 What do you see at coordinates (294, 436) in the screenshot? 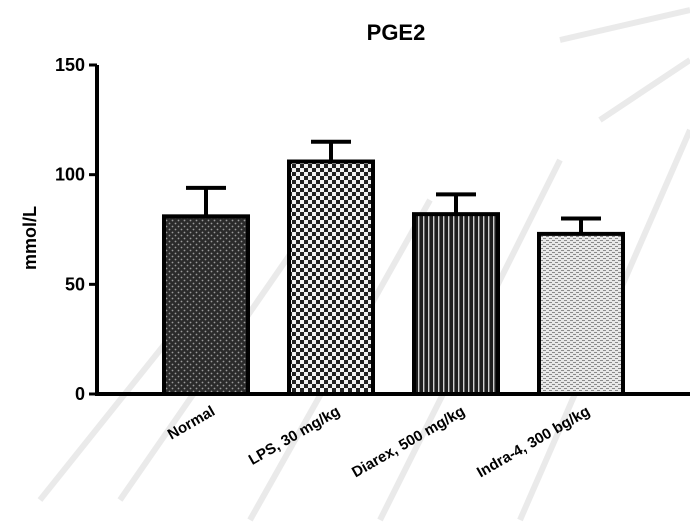
I see `x-tick-label: LPS, 30 mg/kg` at bounding box center [294, 436].